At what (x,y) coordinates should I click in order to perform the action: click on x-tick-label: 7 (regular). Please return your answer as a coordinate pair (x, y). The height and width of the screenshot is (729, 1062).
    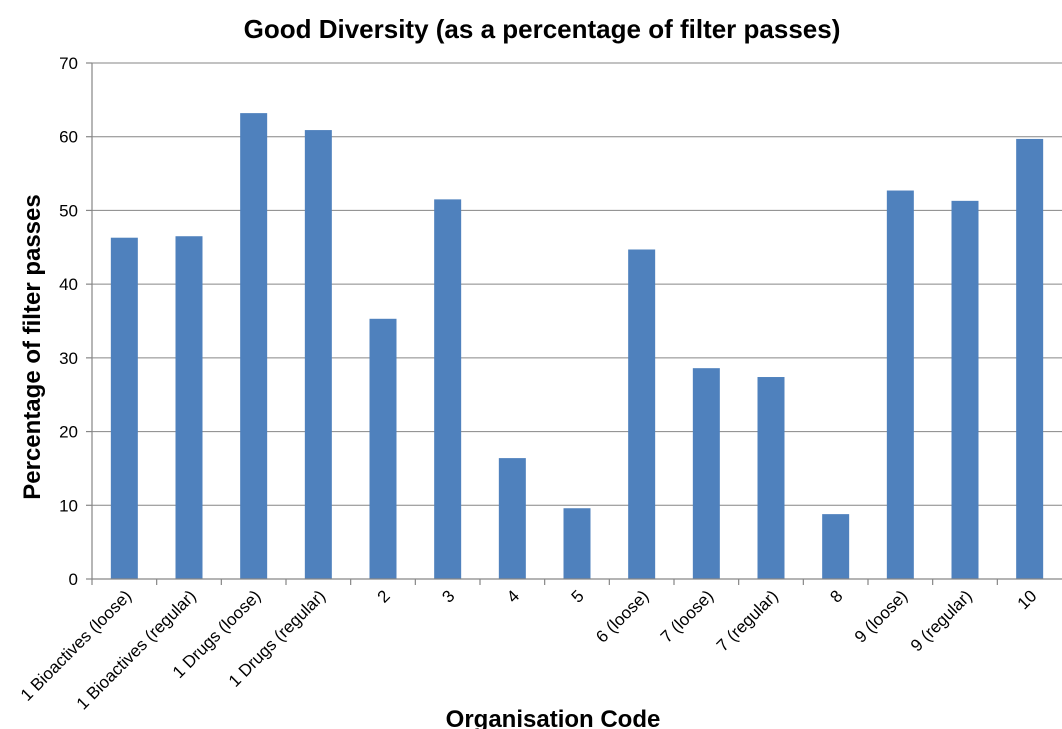
    Looking at the image, I should click on (747, 620).